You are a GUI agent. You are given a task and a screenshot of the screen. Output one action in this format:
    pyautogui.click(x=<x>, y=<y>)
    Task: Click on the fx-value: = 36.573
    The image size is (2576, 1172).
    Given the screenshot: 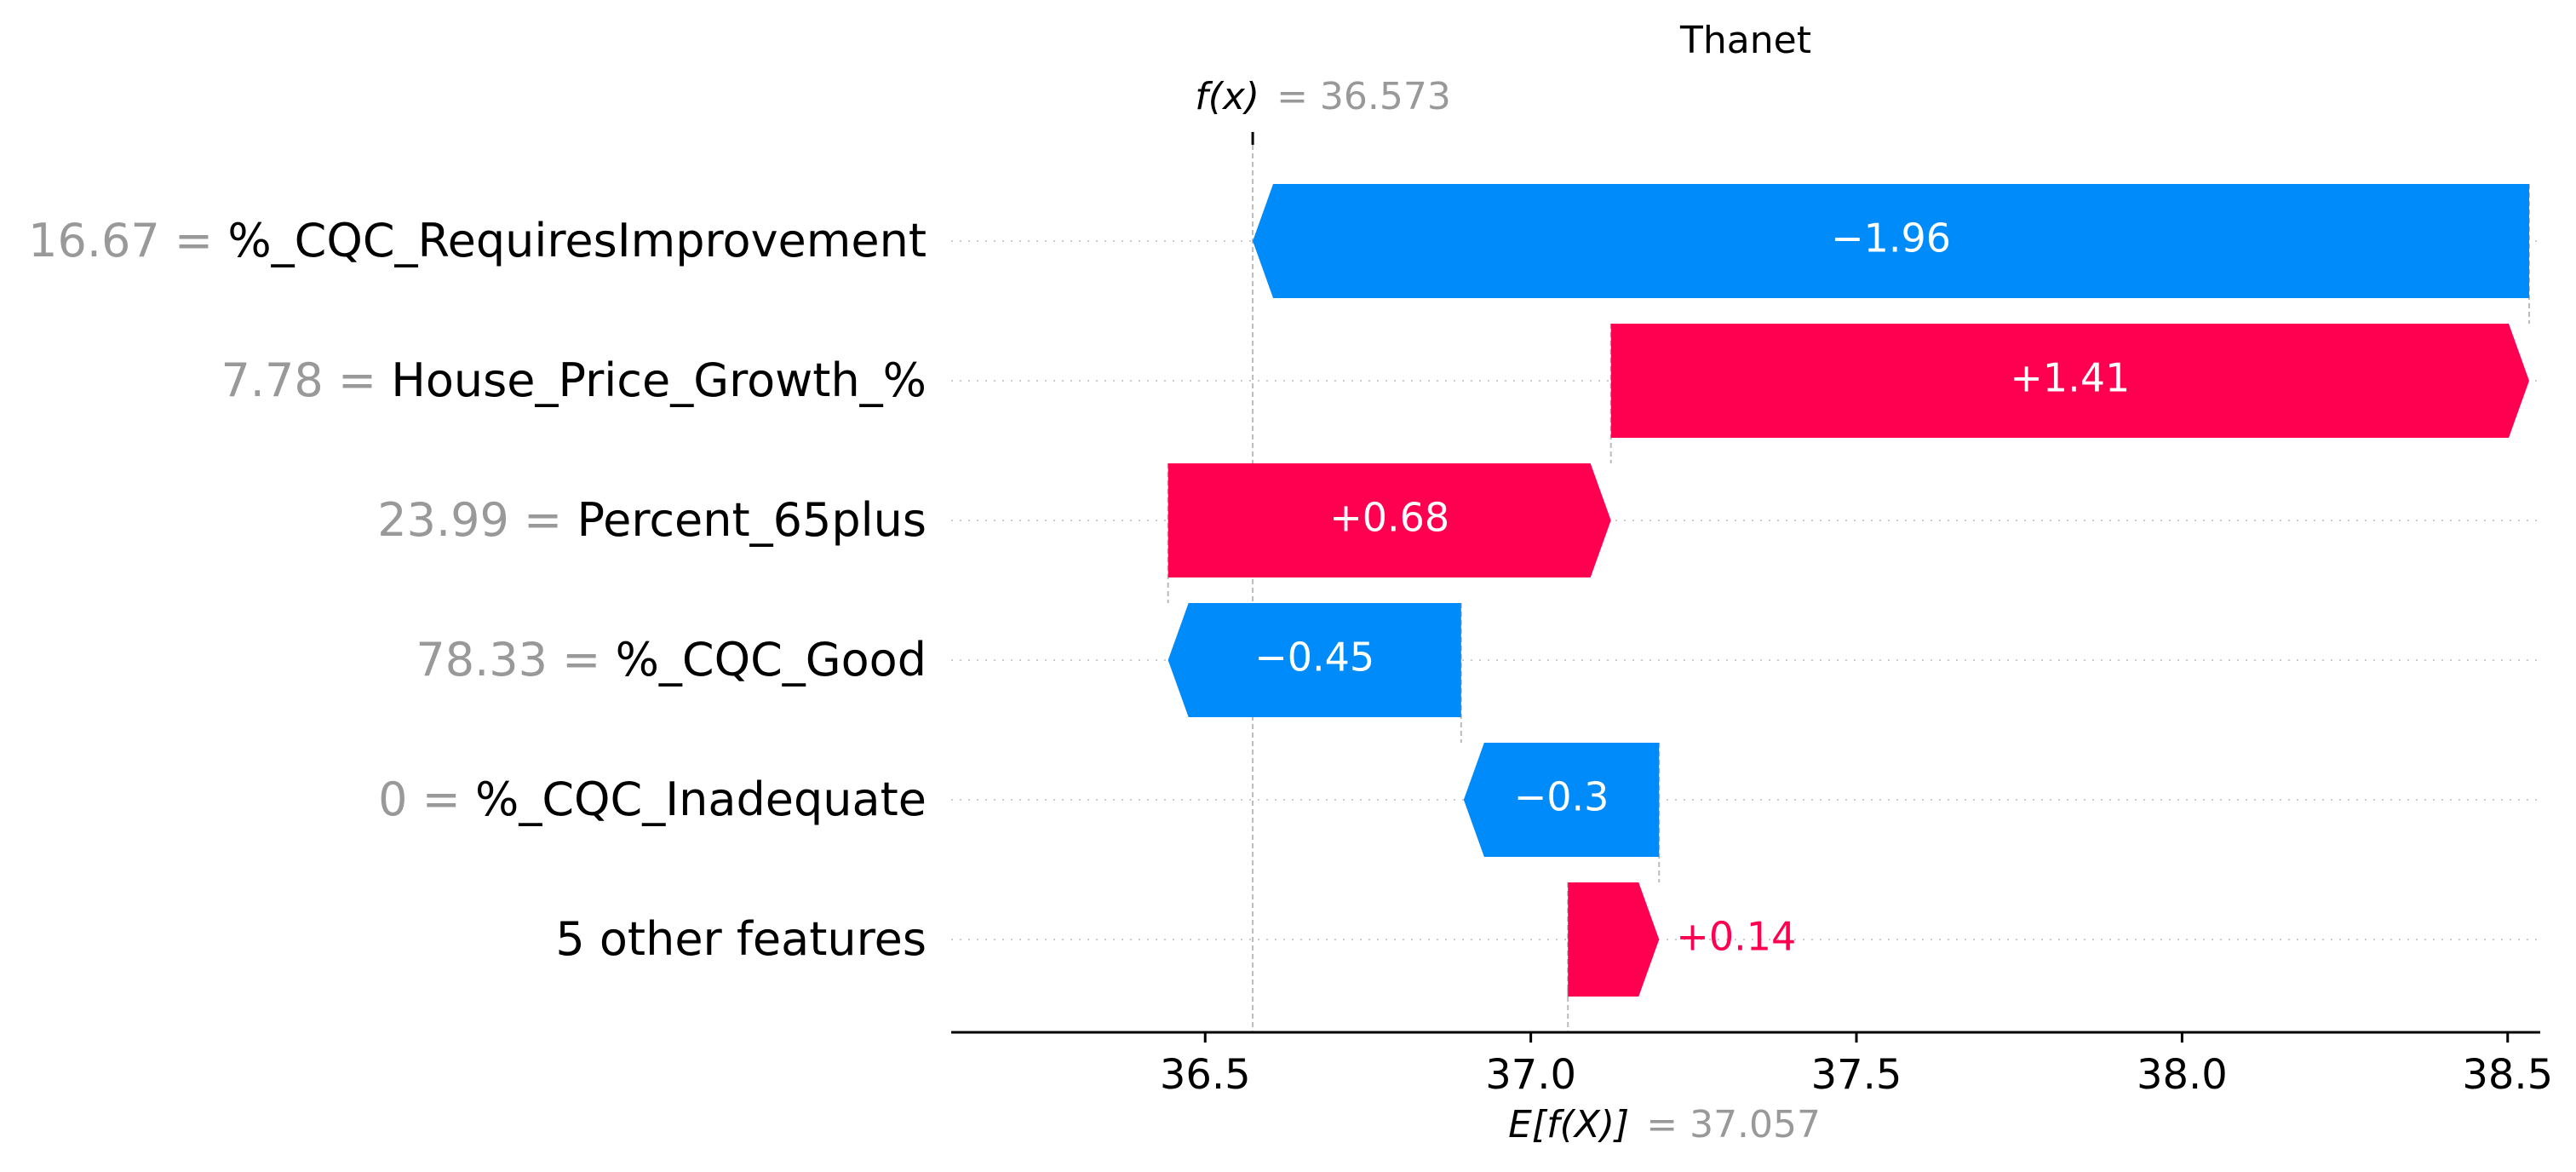 What is the action you would take?
    pyautogui.click(x=1364, y=96)
    